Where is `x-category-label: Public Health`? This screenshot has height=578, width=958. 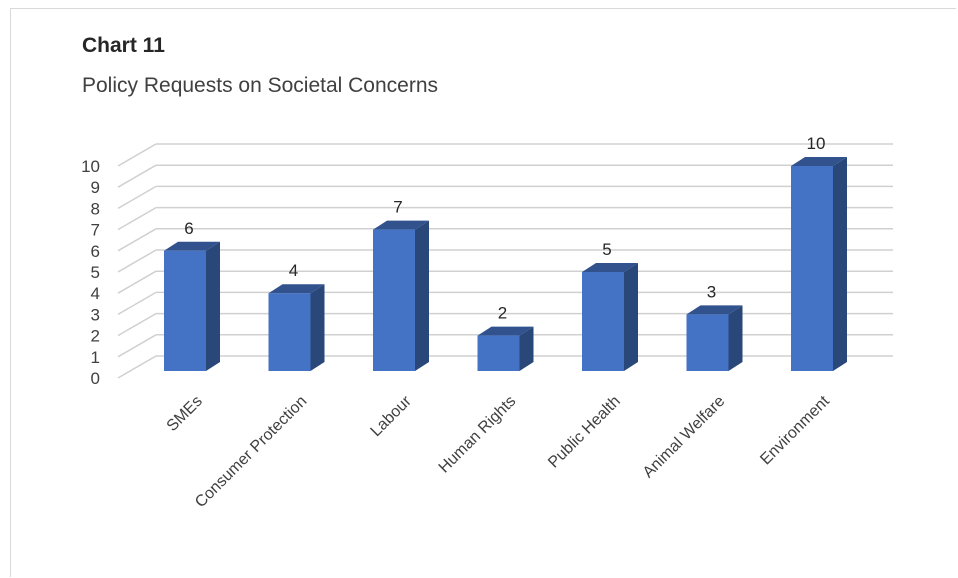
x-category-label: Public Health is located at coordinates (584, 432).